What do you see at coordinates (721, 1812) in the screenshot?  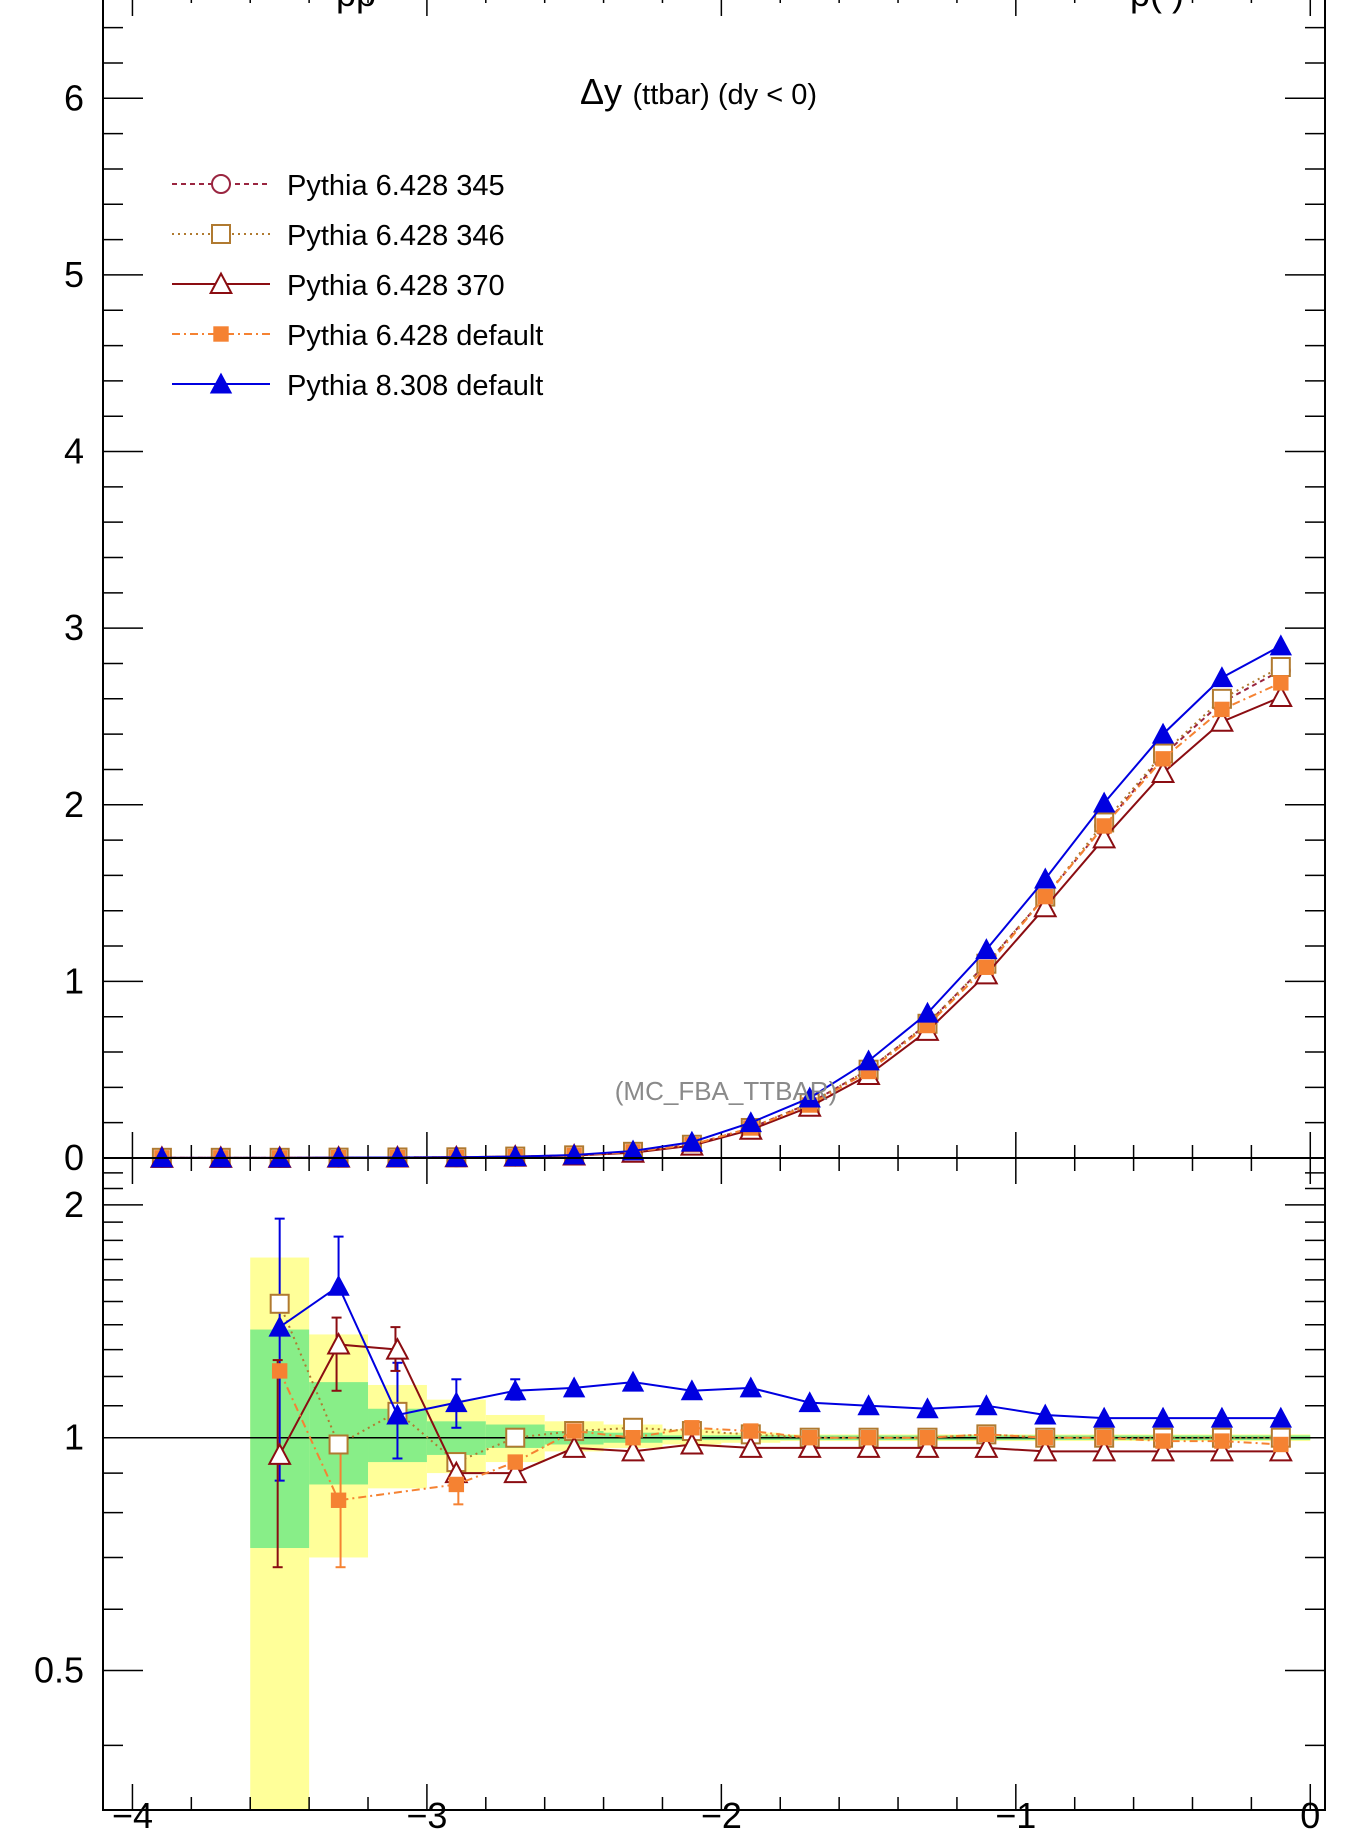 I see `x-tick-label: −2` at bounding box center [721, 1812].